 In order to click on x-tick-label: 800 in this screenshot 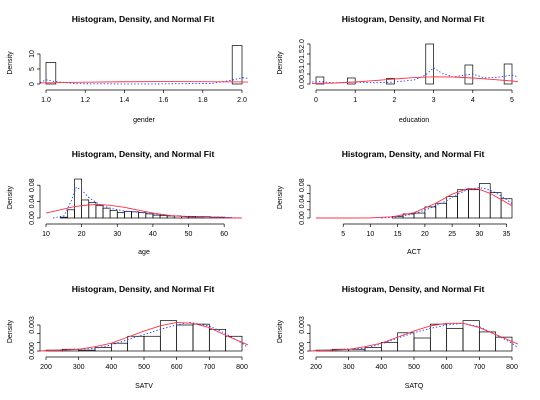, I will do `click(512, 367)`.